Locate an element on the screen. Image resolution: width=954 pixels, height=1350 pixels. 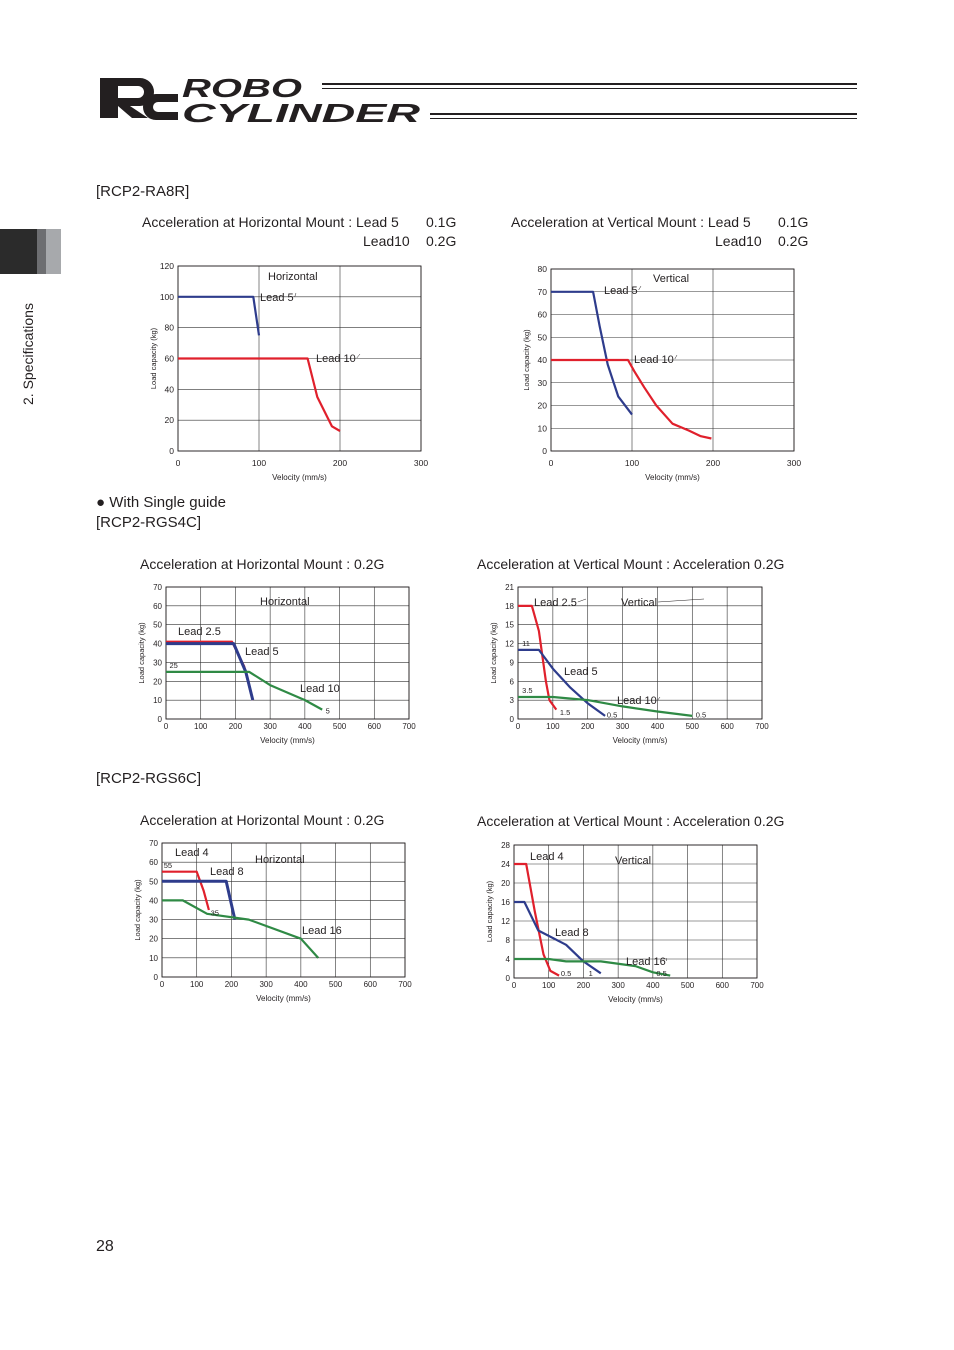
rgs4c-h-accel: Acceleration at Horizontal Mount : 0.2G is located at coordinates (262, 564).